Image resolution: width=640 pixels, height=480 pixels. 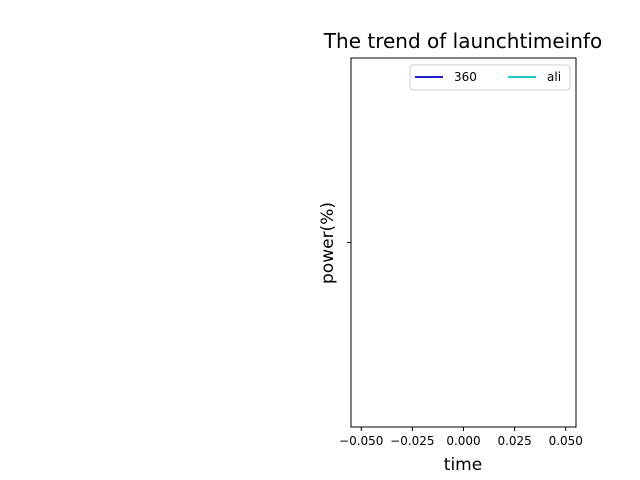 I want to click on y-axis-label: power(%), so click(x=328, y=243).